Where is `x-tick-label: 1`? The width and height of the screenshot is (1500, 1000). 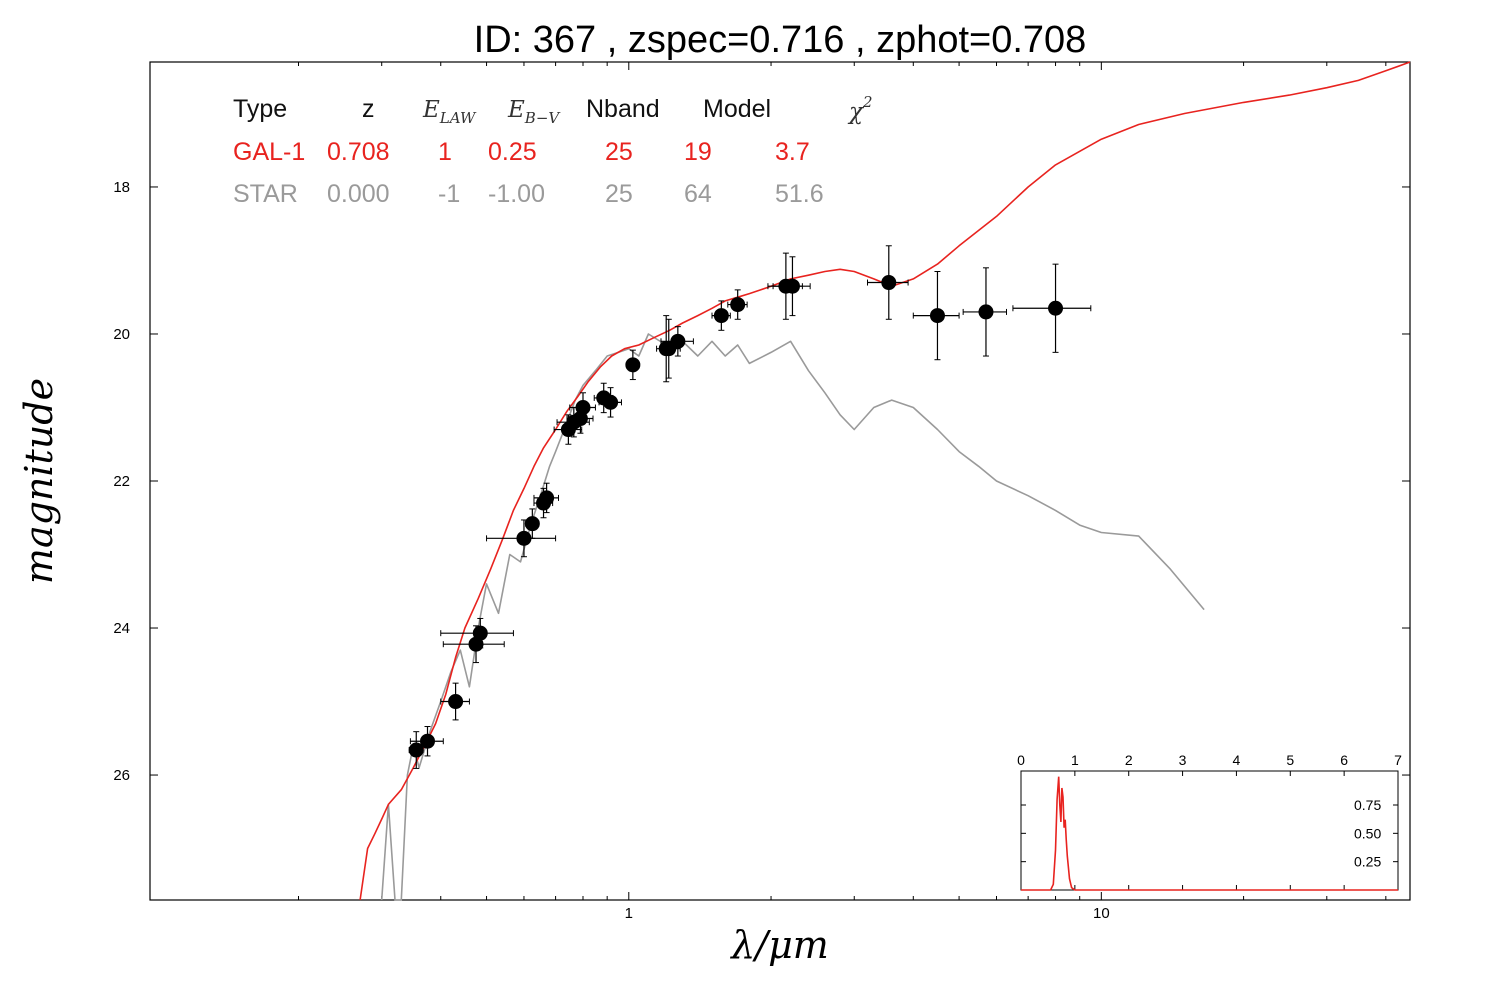
x-tick-label: 1 is located at coordinates (629, 913).